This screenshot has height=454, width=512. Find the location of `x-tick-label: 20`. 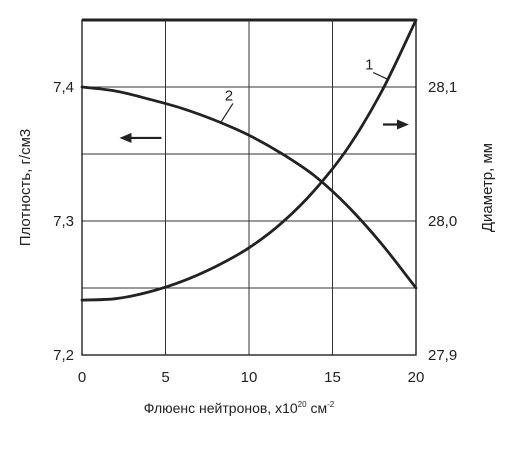

x-tick-label: 20 is located at coordinates (416, 377).